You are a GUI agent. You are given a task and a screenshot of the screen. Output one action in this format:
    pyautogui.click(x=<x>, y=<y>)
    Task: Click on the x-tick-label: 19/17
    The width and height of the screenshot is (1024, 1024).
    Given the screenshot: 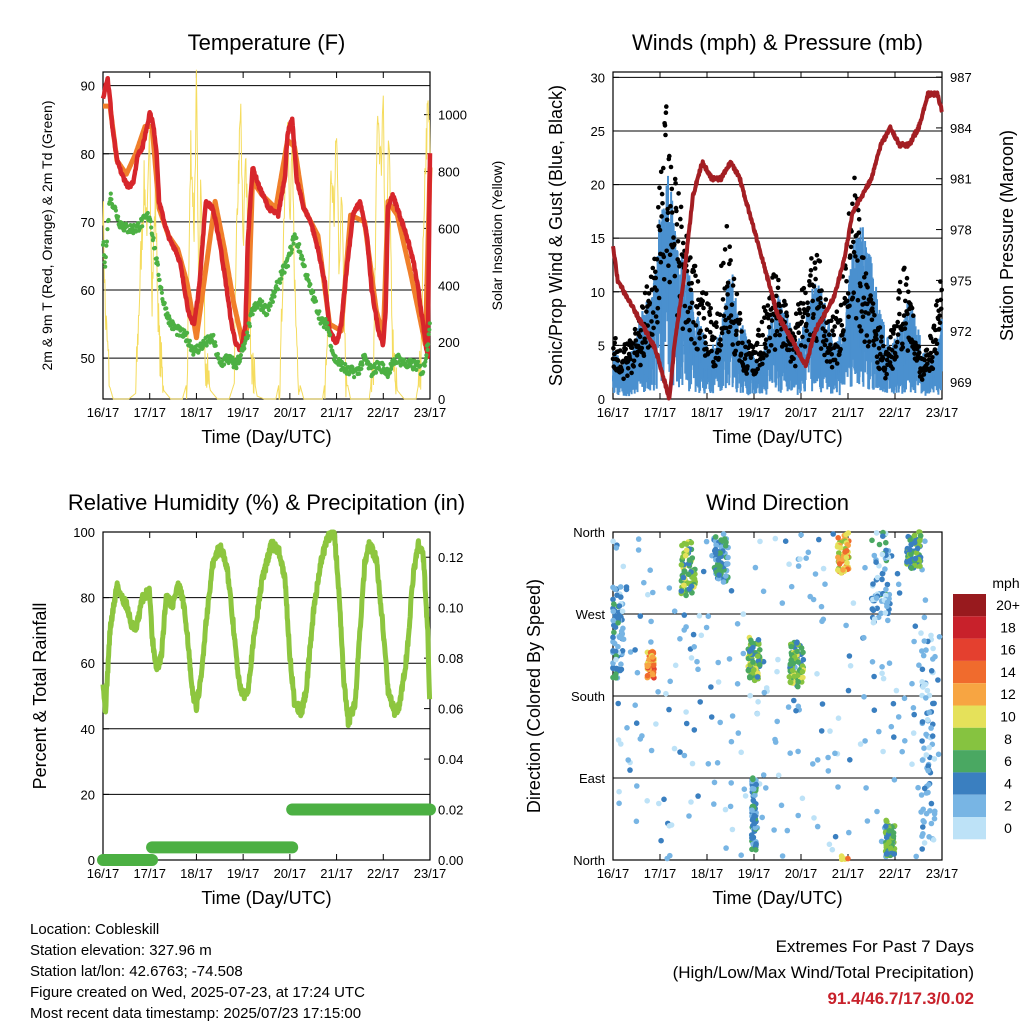 What is the action you would take?
    pyautogui.click(x=243, y=873)
    